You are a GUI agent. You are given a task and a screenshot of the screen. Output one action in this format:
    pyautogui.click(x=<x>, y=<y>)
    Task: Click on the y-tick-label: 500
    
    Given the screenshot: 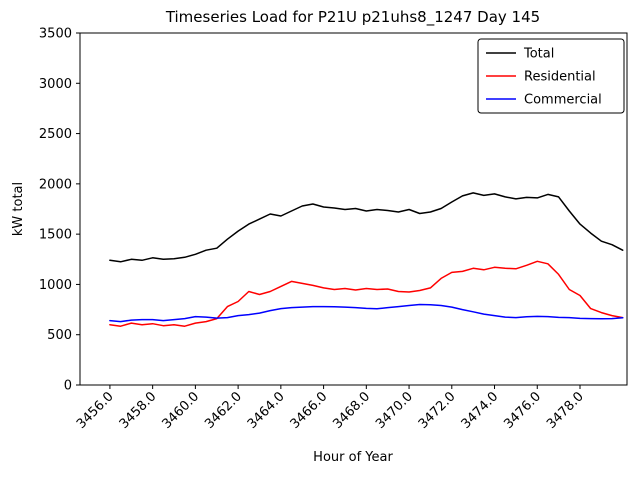 What is the action you would take?
    pyautogui.click(x=59, y=335)
    